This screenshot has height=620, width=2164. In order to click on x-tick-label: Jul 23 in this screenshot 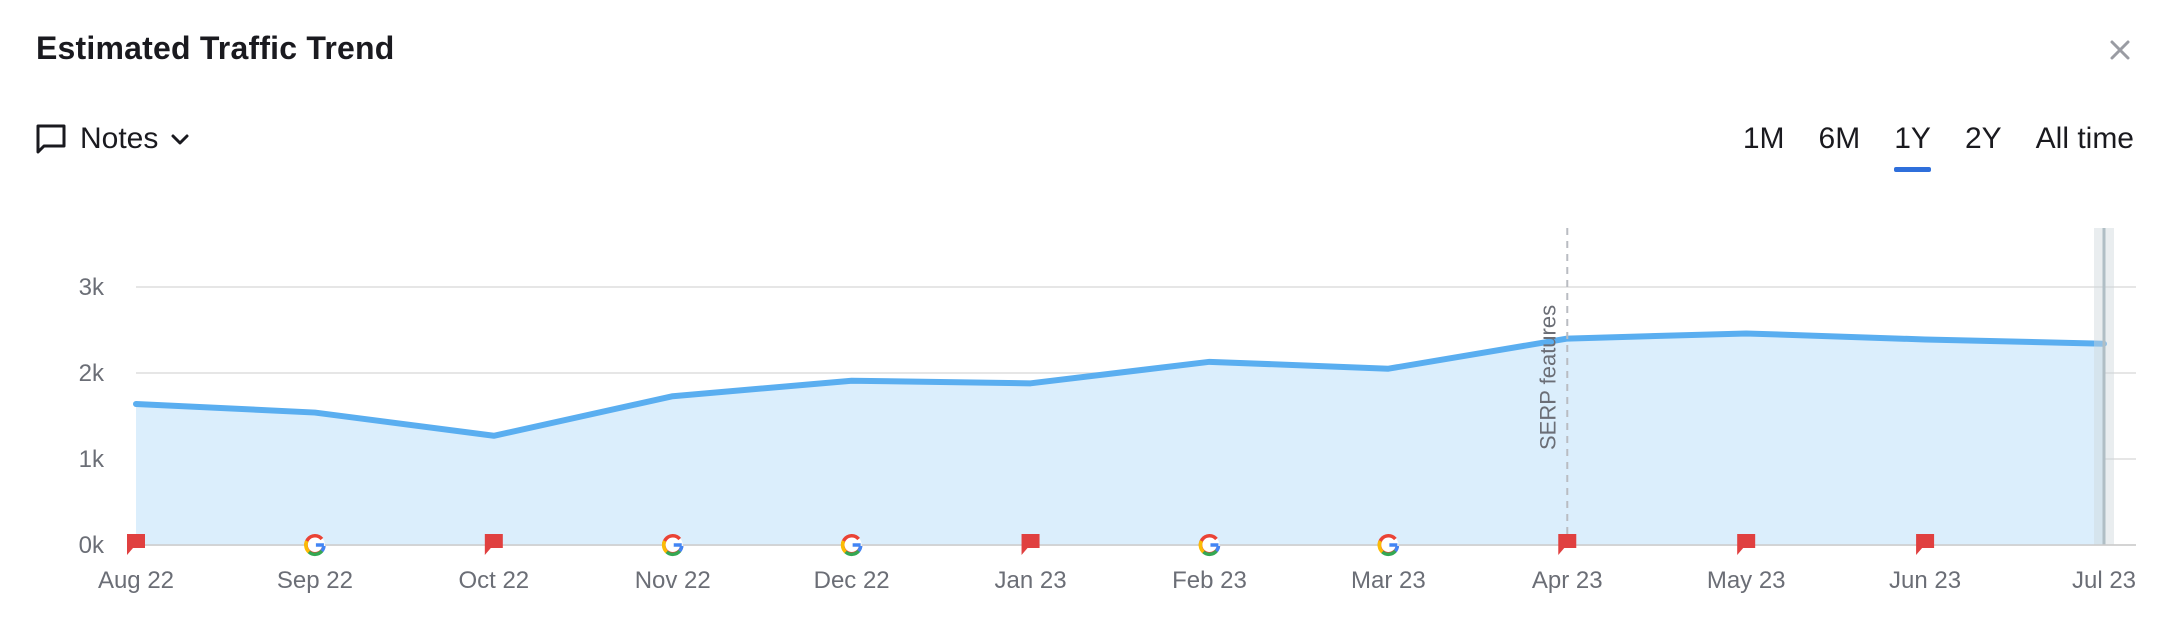, I will do `click(2104, 580)`.